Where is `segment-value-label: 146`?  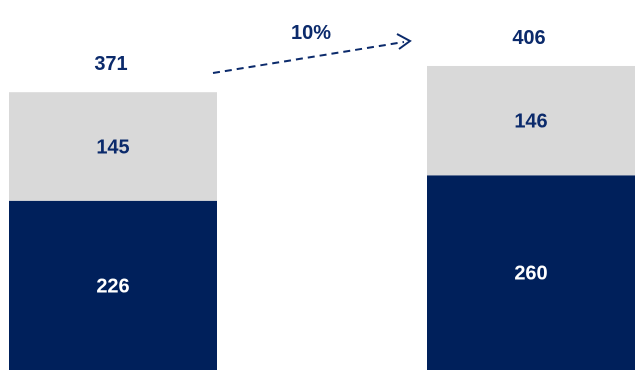 segment-value-label: 146 is located at coordinates (530, 122).